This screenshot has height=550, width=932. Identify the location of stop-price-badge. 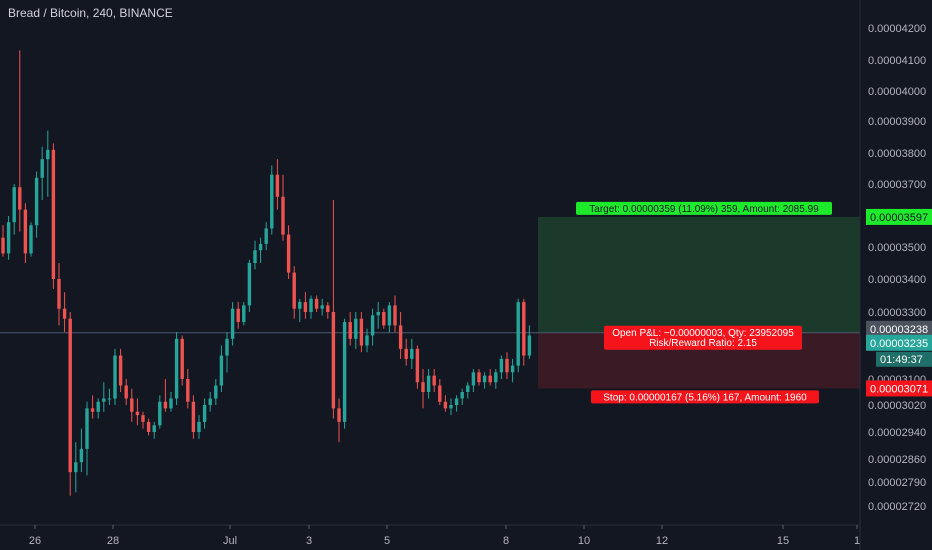
(899, 388).